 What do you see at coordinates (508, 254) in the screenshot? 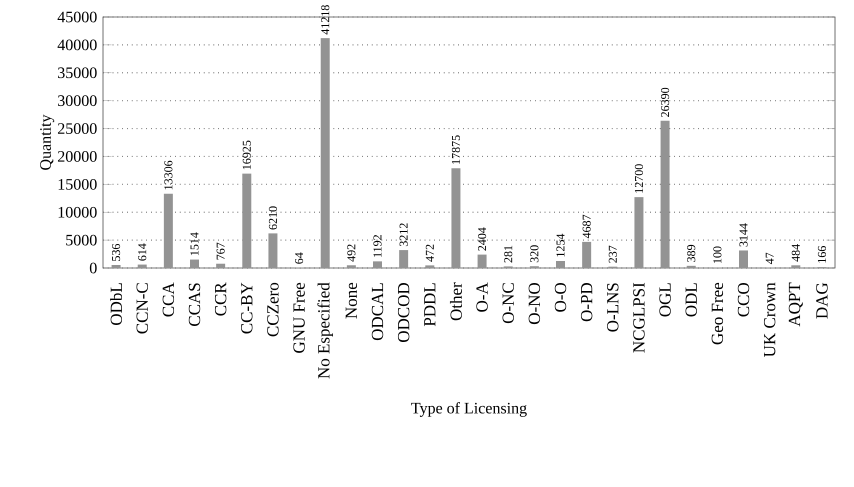
I see `data-label: 281` at bounding box center [508, 254].